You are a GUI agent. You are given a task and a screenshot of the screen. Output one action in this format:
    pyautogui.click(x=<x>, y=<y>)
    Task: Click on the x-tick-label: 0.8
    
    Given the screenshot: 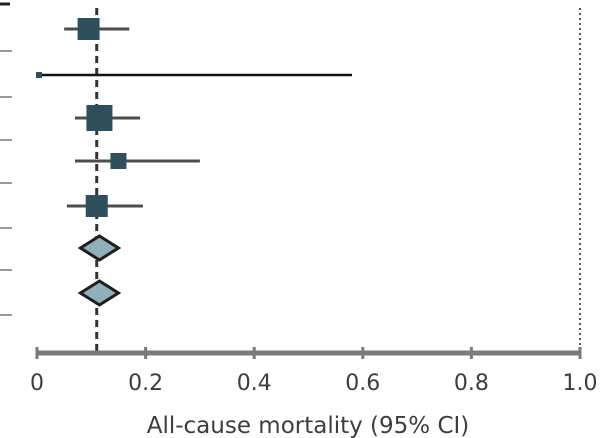 What is the action you would take?
    pyautogui.click(x=471, y=383)
    